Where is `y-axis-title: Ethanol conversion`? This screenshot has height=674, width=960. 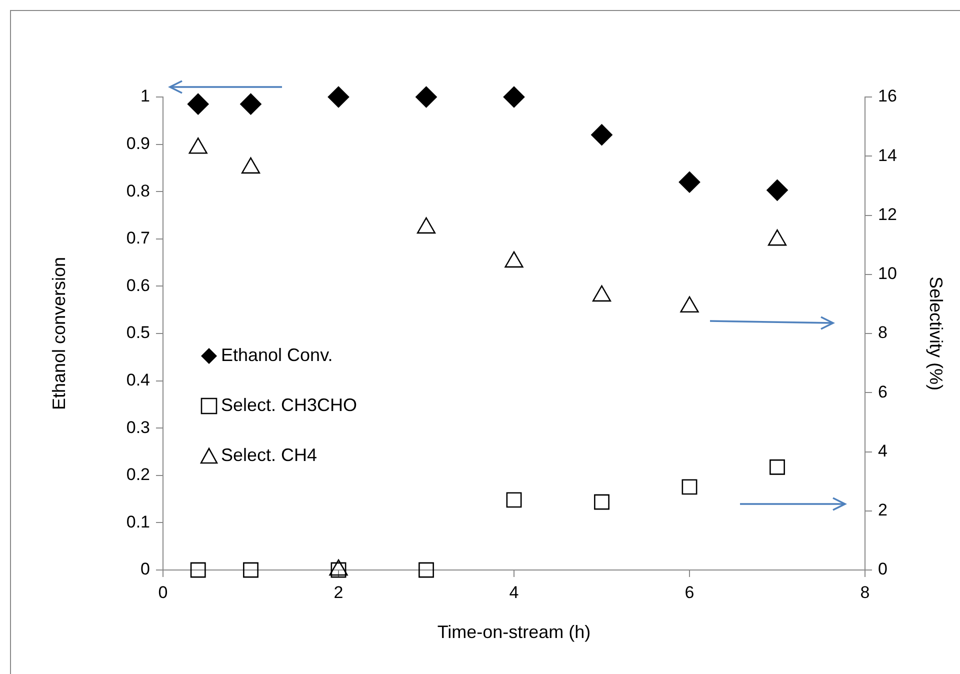 y-axis-title: Ethanol conversion is located at coordinates (58, 333).